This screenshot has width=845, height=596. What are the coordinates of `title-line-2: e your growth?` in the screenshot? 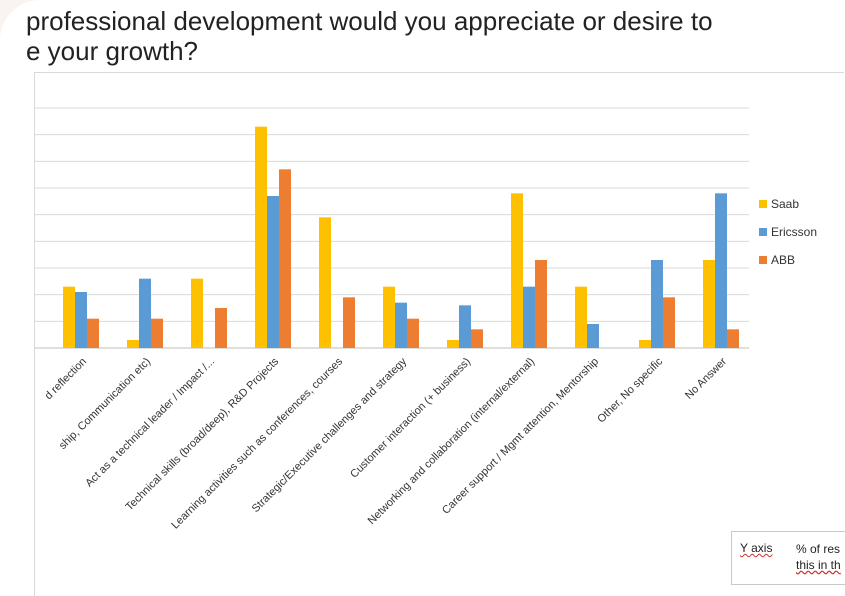 It's located at (112, 51).